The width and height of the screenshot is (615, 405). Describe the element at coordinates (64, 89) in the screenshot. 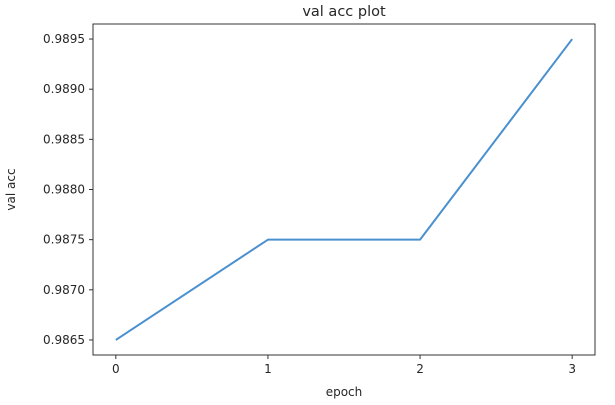

I see `y-tick-label: 0.9890` at that location.